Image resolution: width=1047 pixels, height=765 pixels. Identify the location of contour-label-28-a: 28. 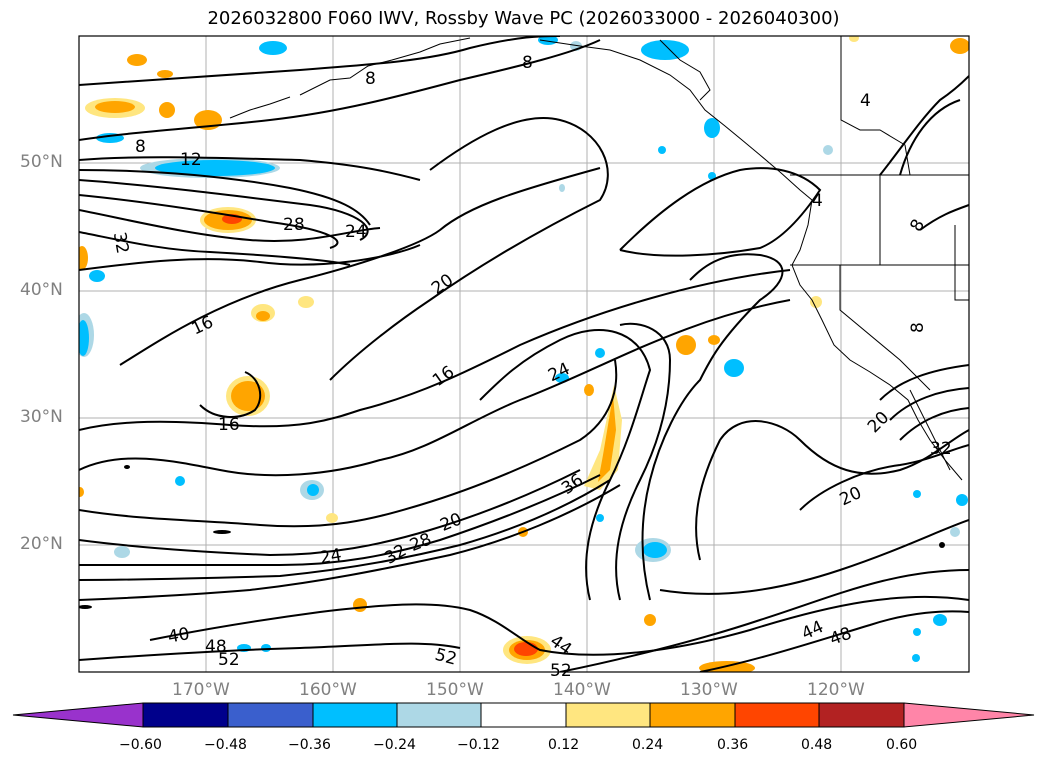
(294, 225).